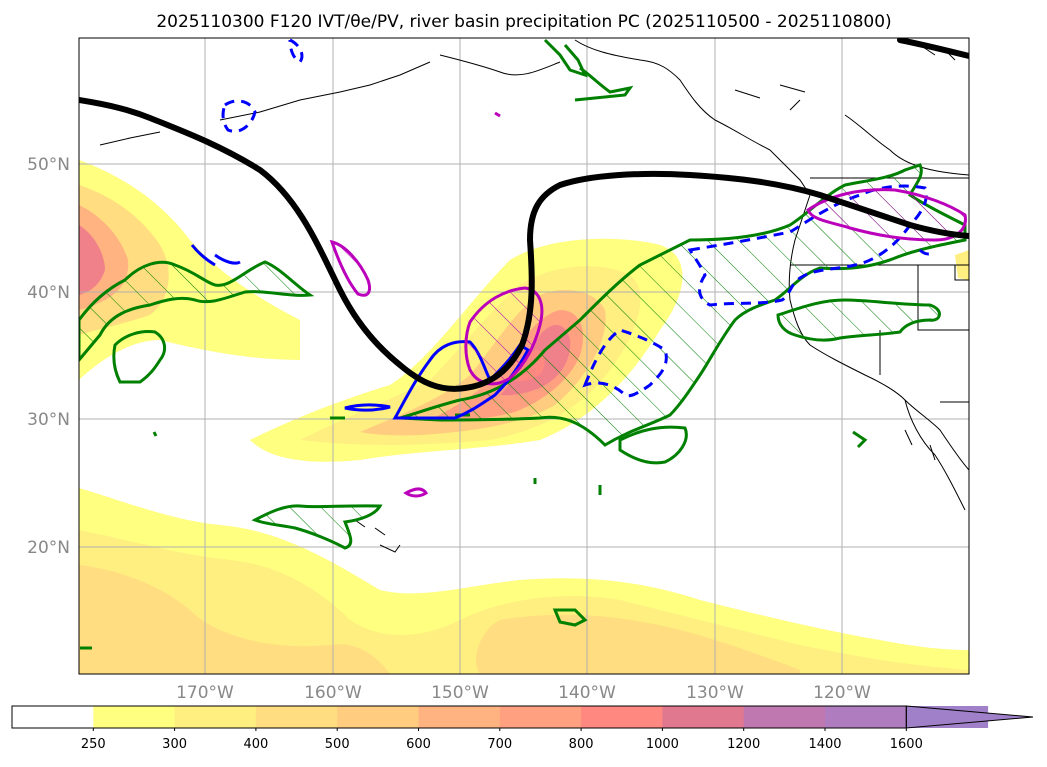  Describe the element at coordinates (205, 693) in the screenshot. I see `lon-label-170w: 170°W` at that location.